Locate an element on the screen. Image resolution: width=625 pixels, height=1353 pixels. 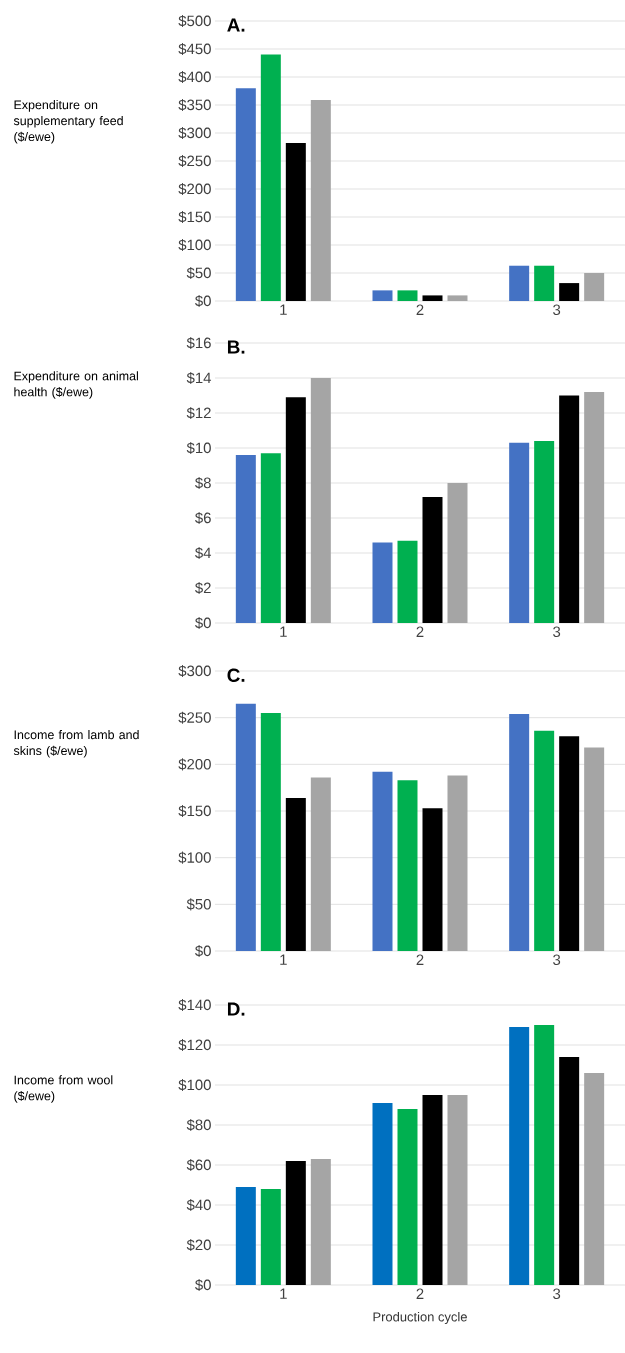
y-axis-title: Expenditure on animal health ($/ewe) is located at coordinates (76, 385).